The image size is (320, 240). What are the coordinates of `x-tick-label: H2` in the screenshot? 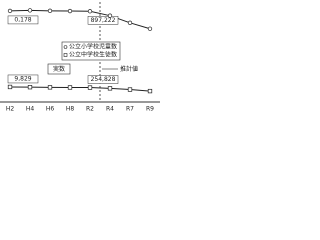 It's located at (10, 109).